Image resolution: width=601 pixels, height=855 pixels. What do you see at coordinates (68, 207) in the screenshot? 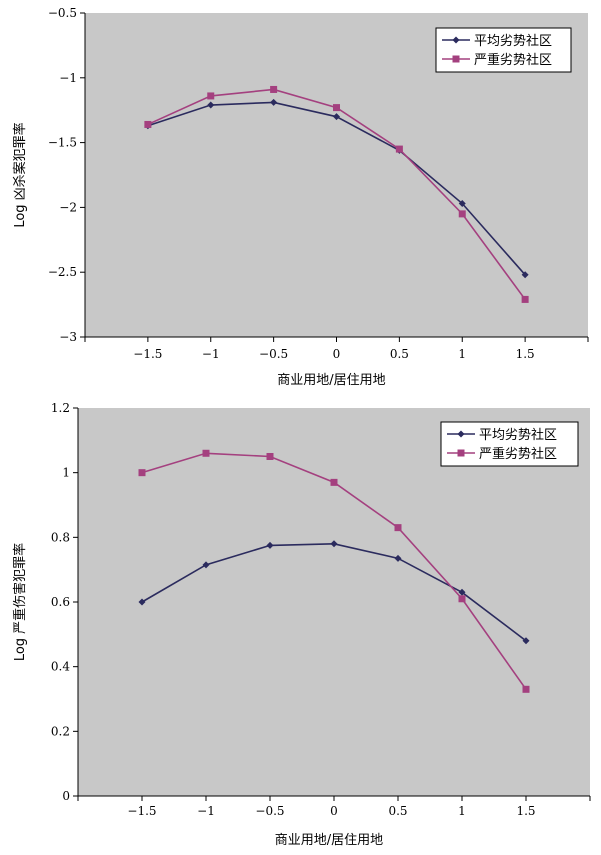
I see `y-tick-label: −2` at bounding box center [68, 207].